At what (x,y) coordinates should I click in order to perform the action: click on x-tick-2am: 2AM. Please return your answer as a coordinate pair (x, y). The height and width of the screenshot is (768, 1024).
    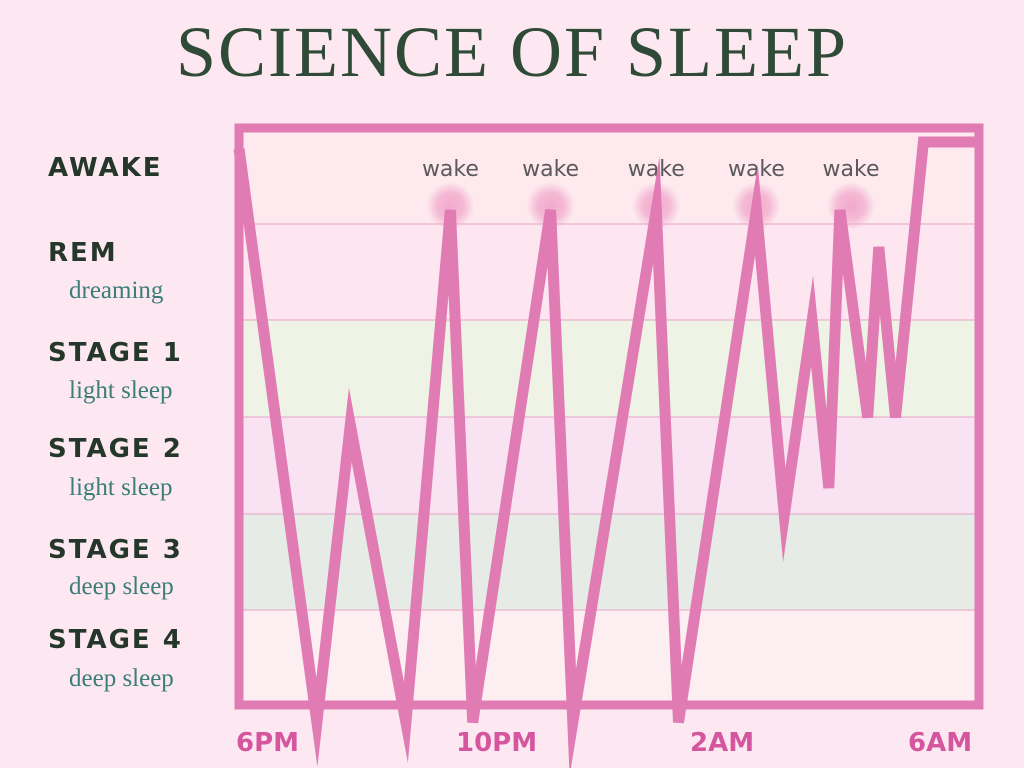
    Looking at the image, I should click on (722, 743).